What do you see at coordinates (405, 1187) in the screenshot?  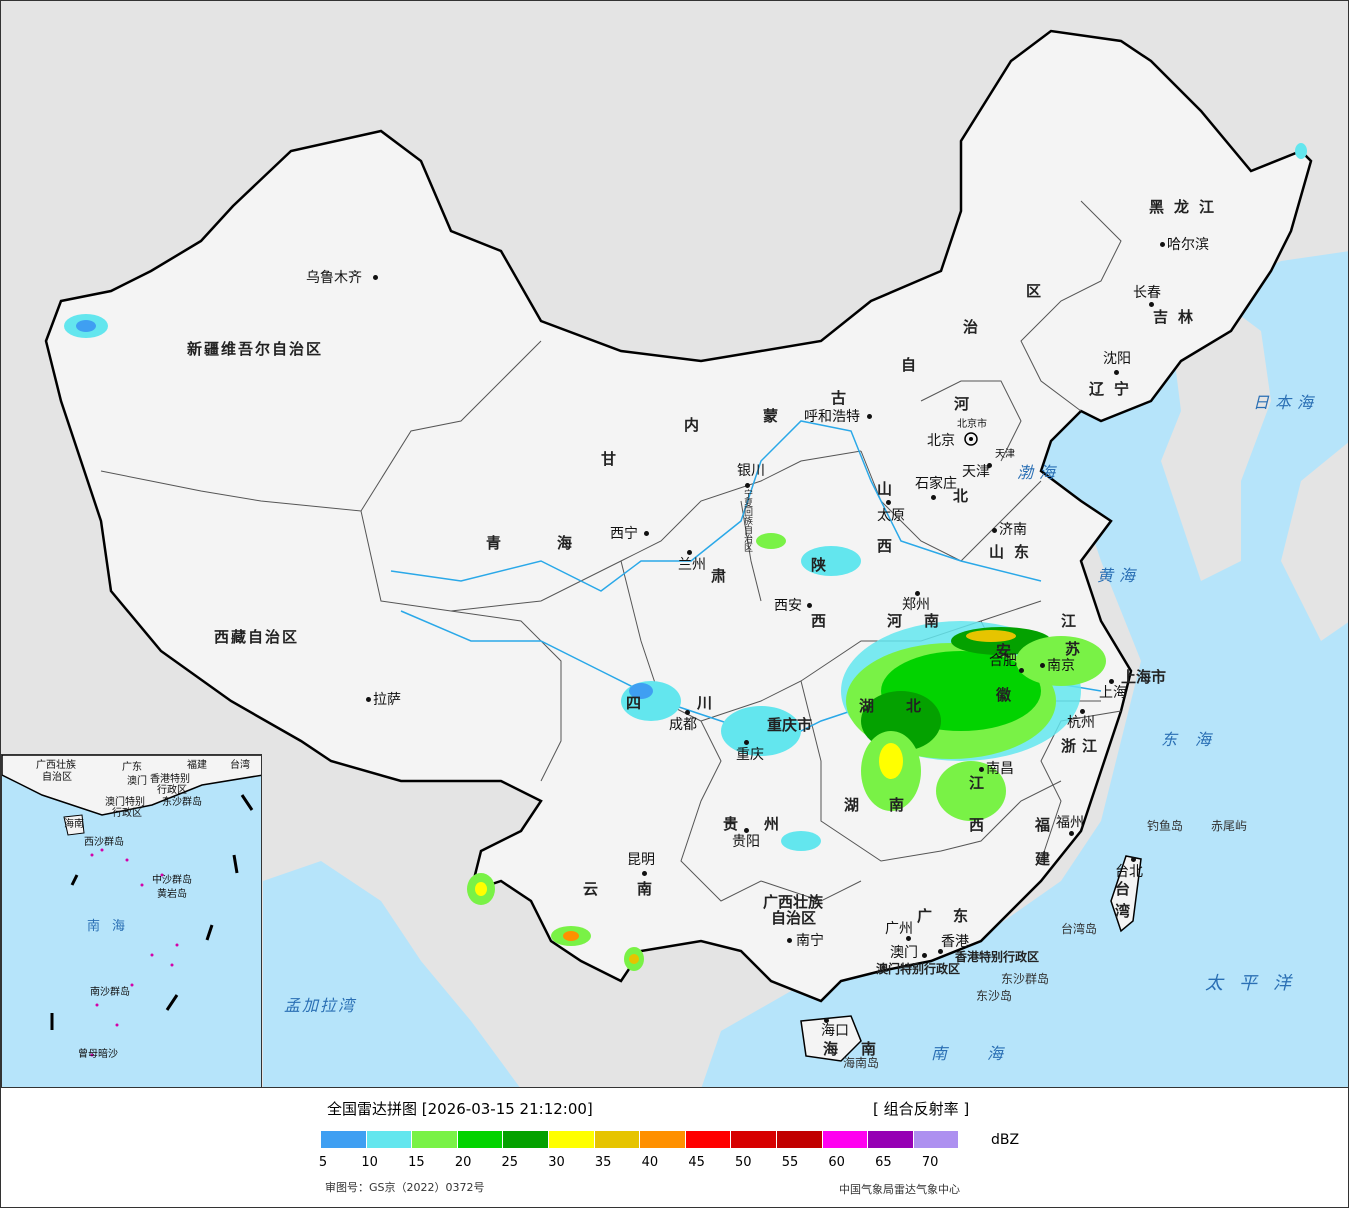 I see `map-approval-number: 审图号：GS京（2022）0372号` at bounding box center [405, 1187].